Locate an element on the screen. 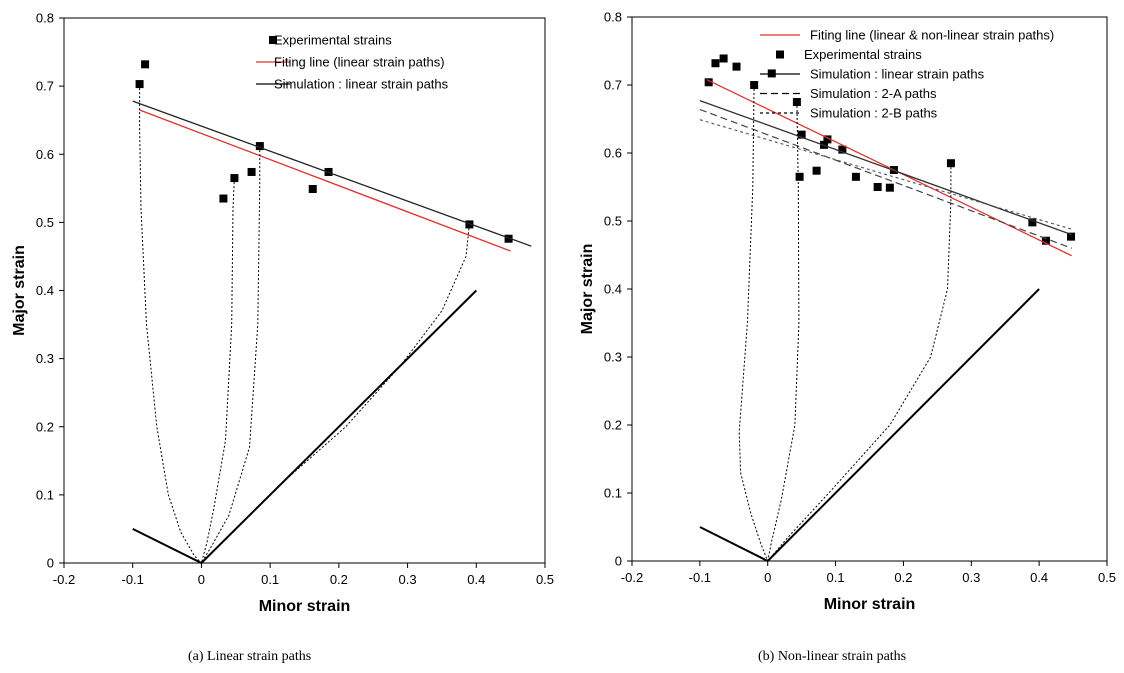  legend-entry: Simulation : 2-B paths is located at coordinates (849, 113).